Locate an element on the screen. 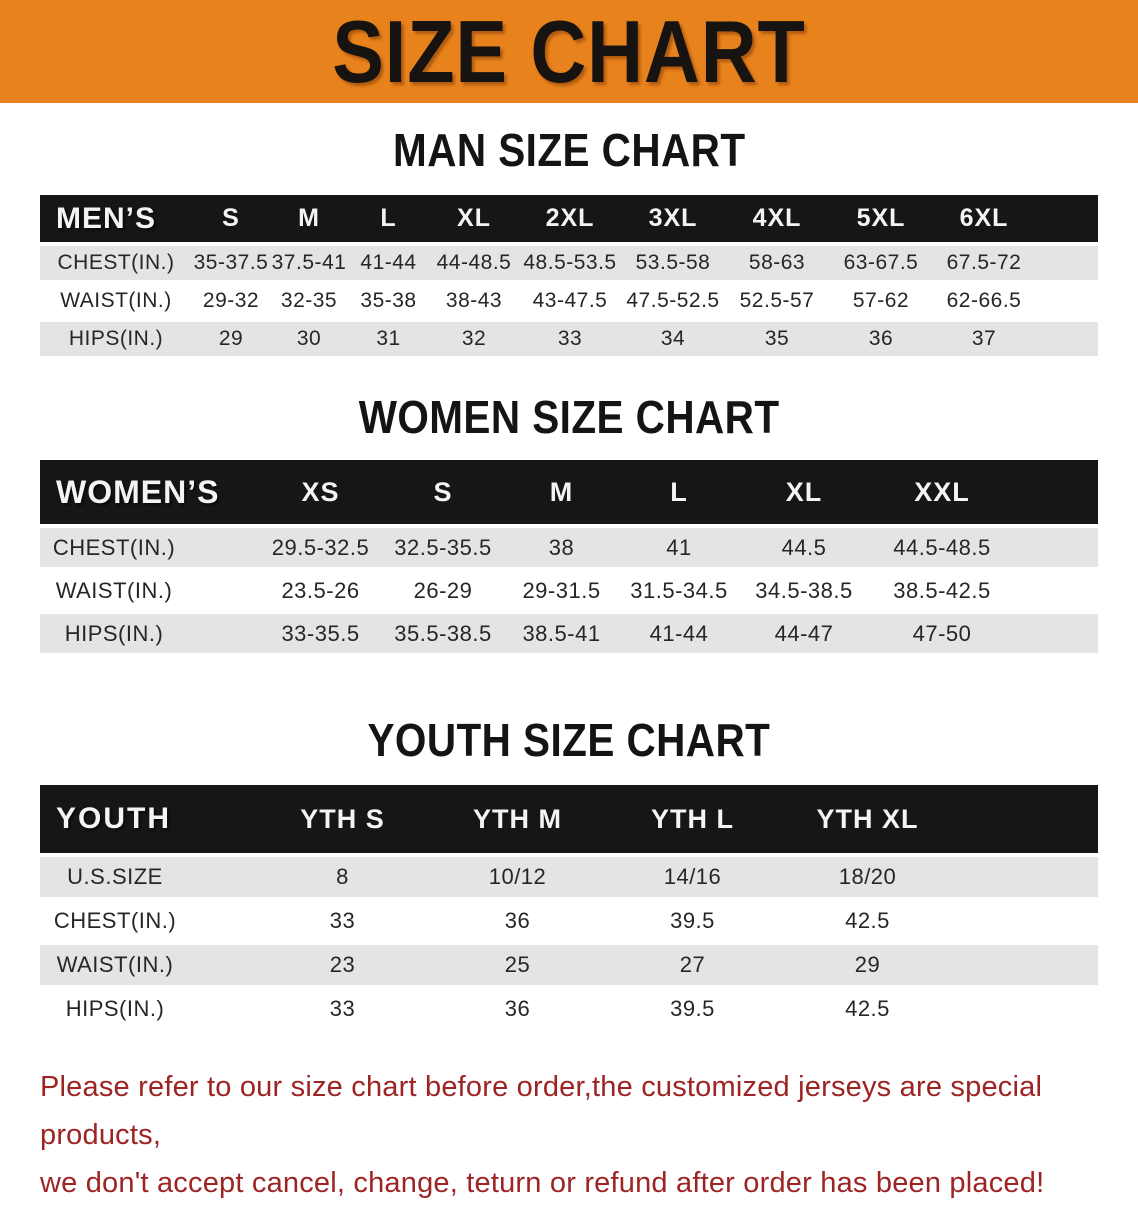  youth-section-heading-text: YOUTH SIZE CHART is located at coordinates (569, 740).